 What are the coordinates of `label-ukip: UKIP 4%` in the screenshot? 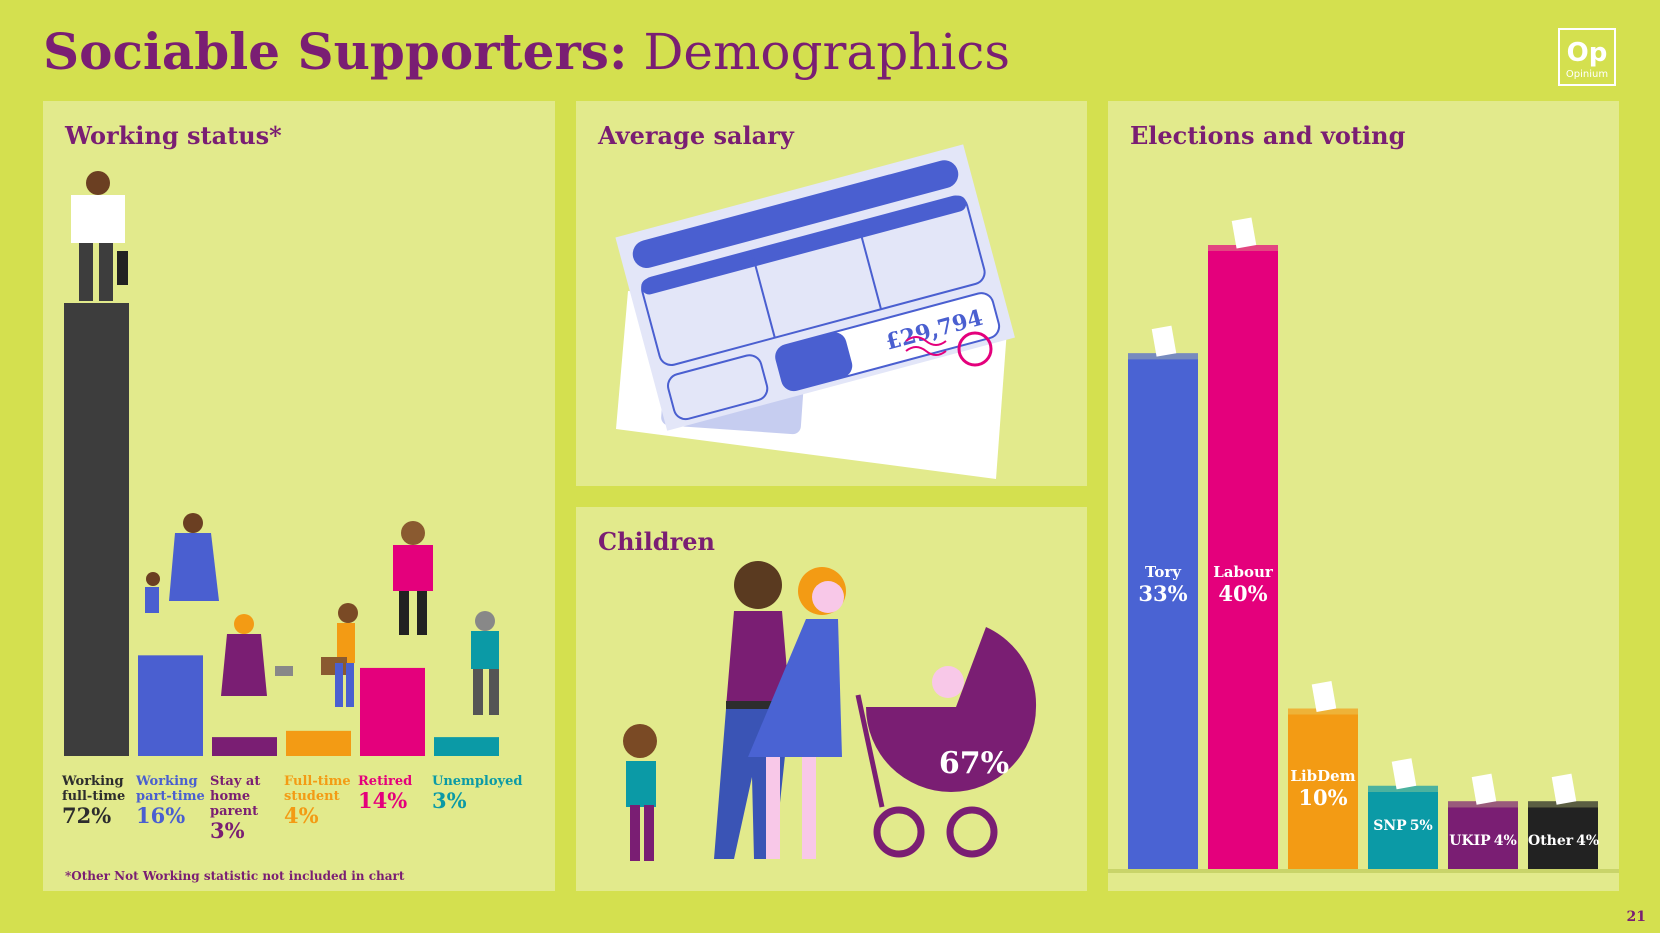 It's located at (1483, 841).